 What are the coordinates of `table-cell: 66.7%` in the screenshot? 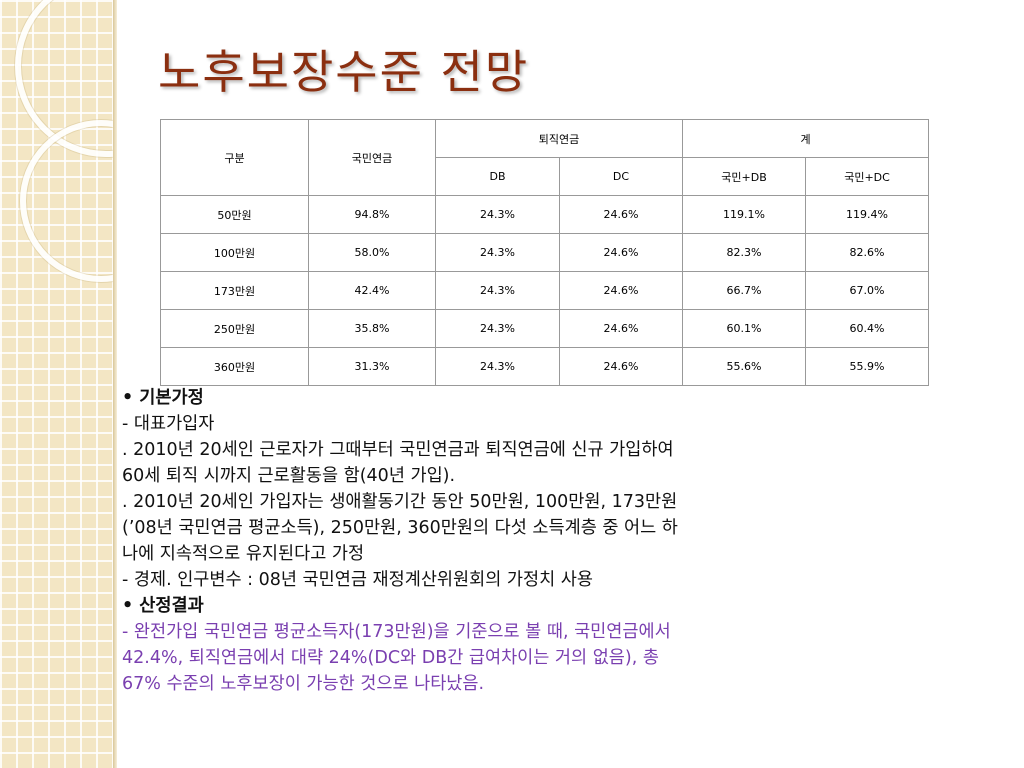 It's located at (744, 290).